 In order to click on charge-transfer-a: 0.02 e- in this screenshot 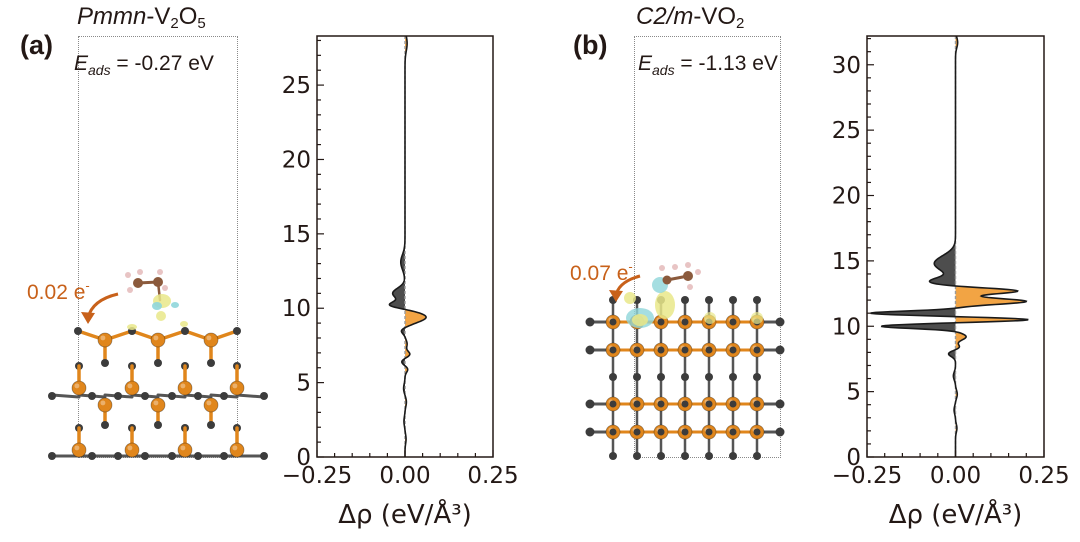, I will do `click(58, 291)`.